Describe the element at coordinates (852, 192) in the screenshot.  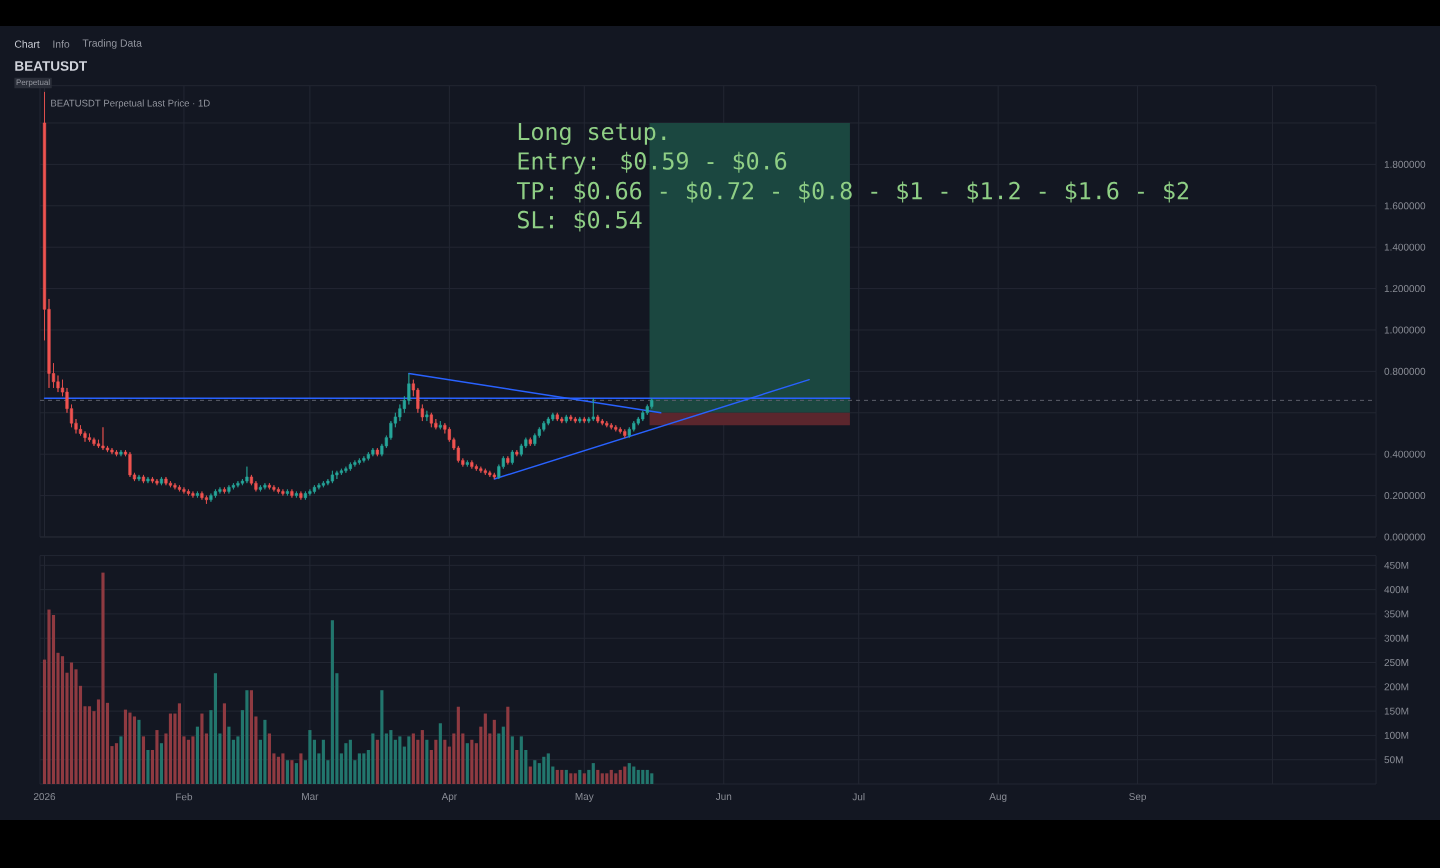
I see `annotation: TP: $0.66 - $0.72 - $0.8 - $1 - $1.2 - $1.6 - $2` at that location.